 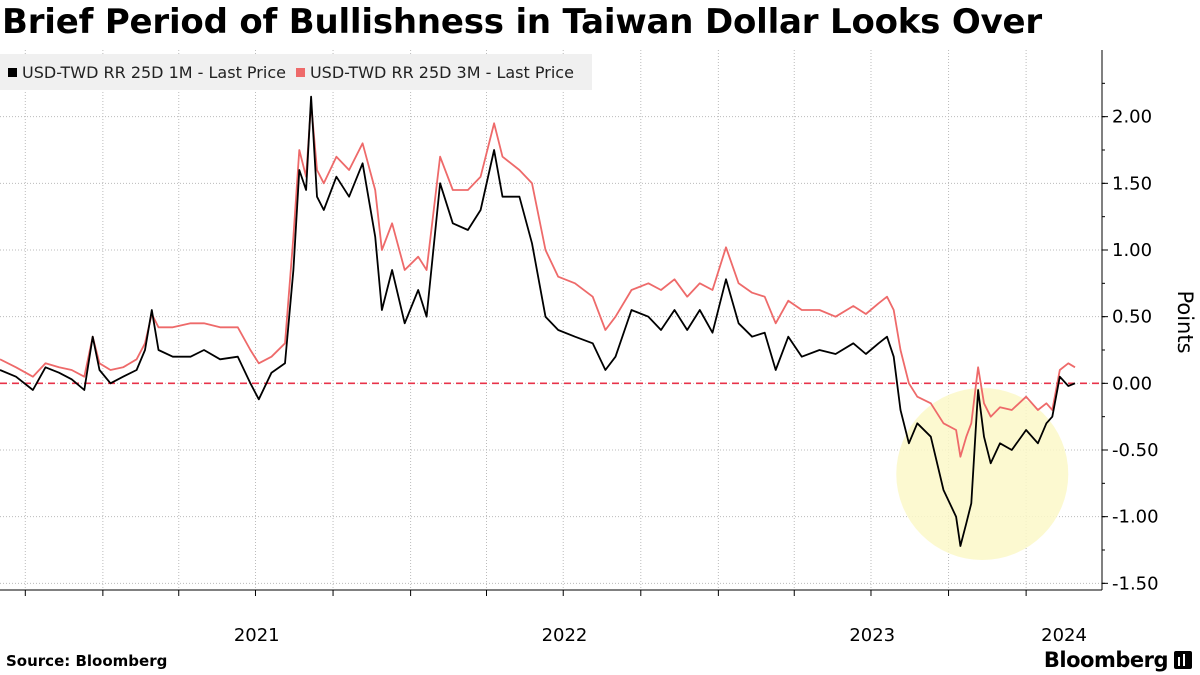 What do you see at coordinates (551, 617) in the screenshot?
I see `x-axis: 2021 2022 2023 2024` at bounding box center [551, 617].